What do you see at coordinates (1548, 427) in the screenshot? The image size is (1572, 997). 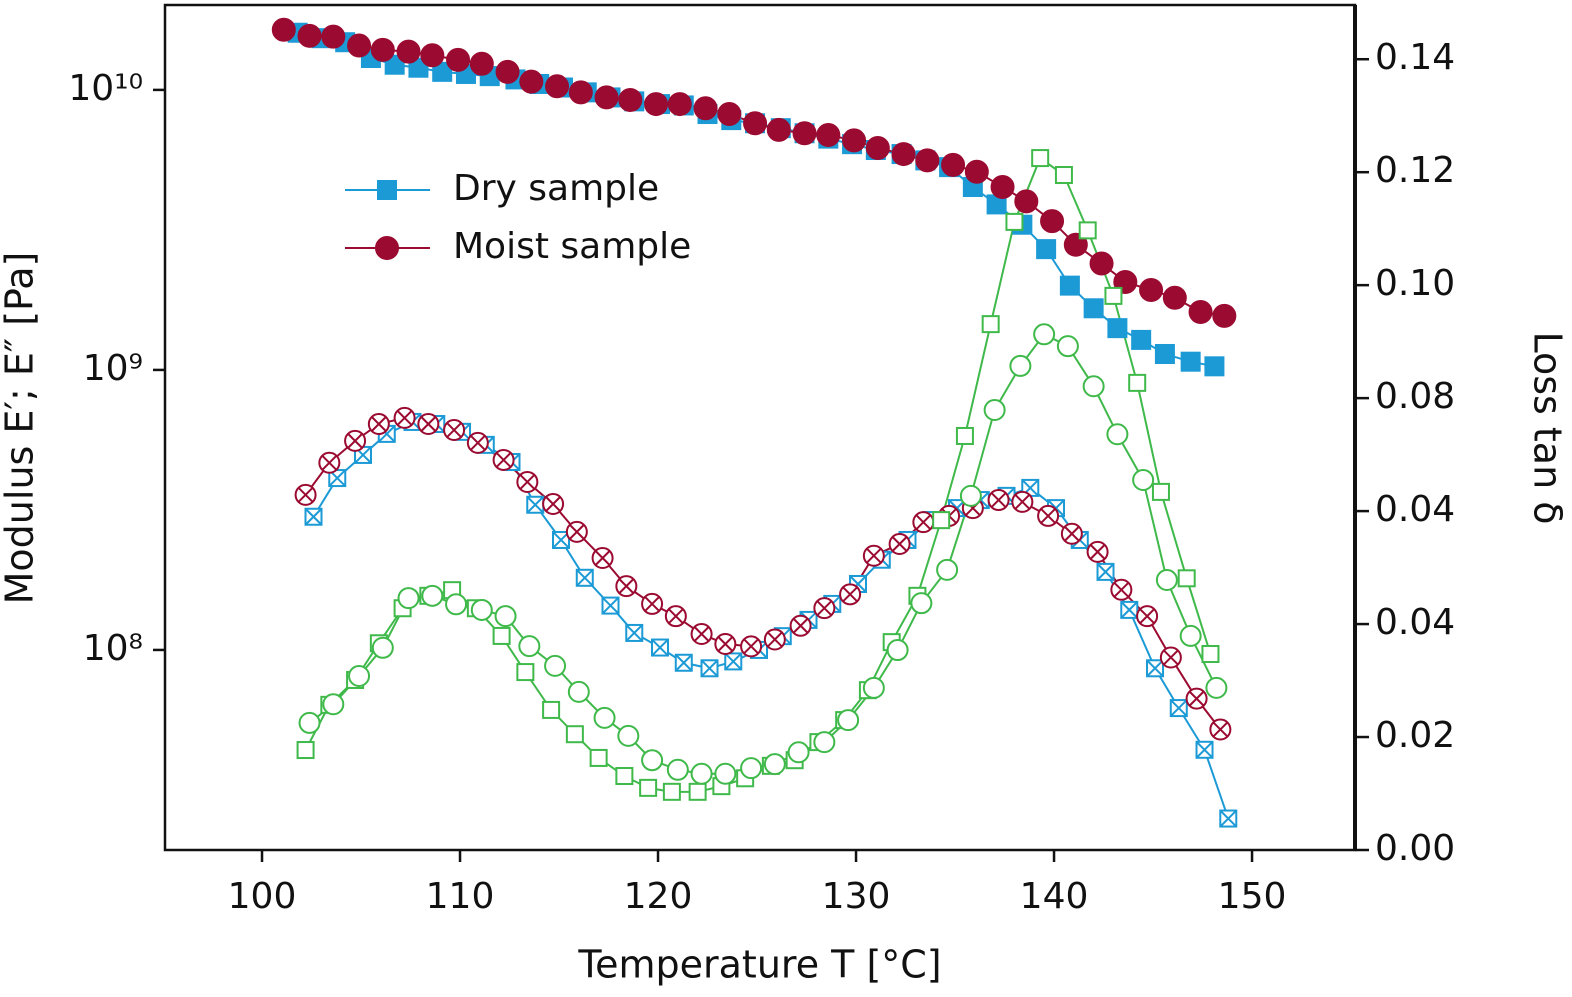 I see `y2-axis-label: Loss tan δ` at bounding box center [1548, 427].